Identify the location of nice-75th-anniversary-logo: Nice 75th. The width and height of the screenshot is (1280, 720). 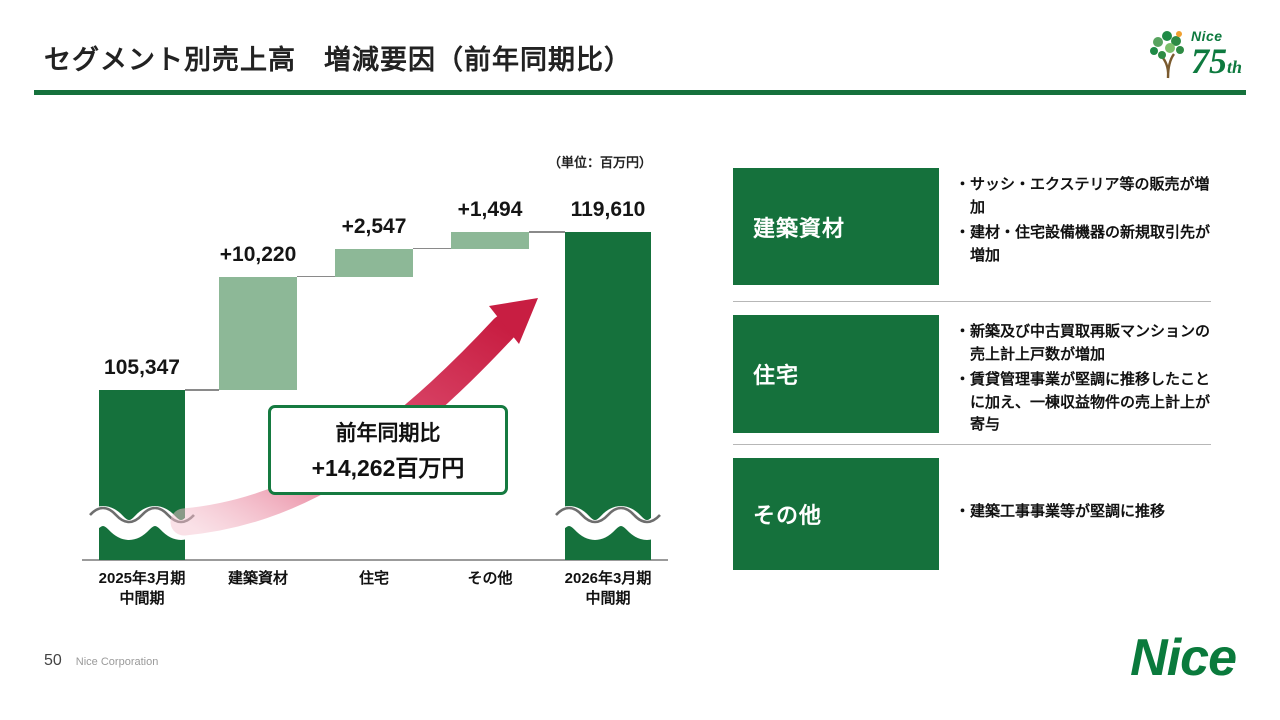
(1195, 54).